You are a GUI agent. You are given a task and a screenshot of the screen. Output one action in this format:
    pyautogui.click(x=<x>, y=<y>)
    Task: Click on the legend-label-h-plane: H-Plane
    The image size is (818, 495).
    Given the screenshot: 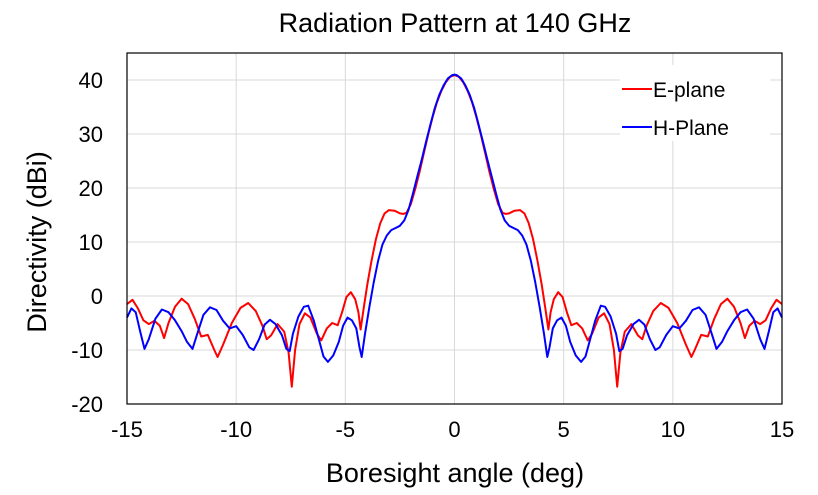 What is the action you would take?
    pyautogui.click(x=691, y=128)
    